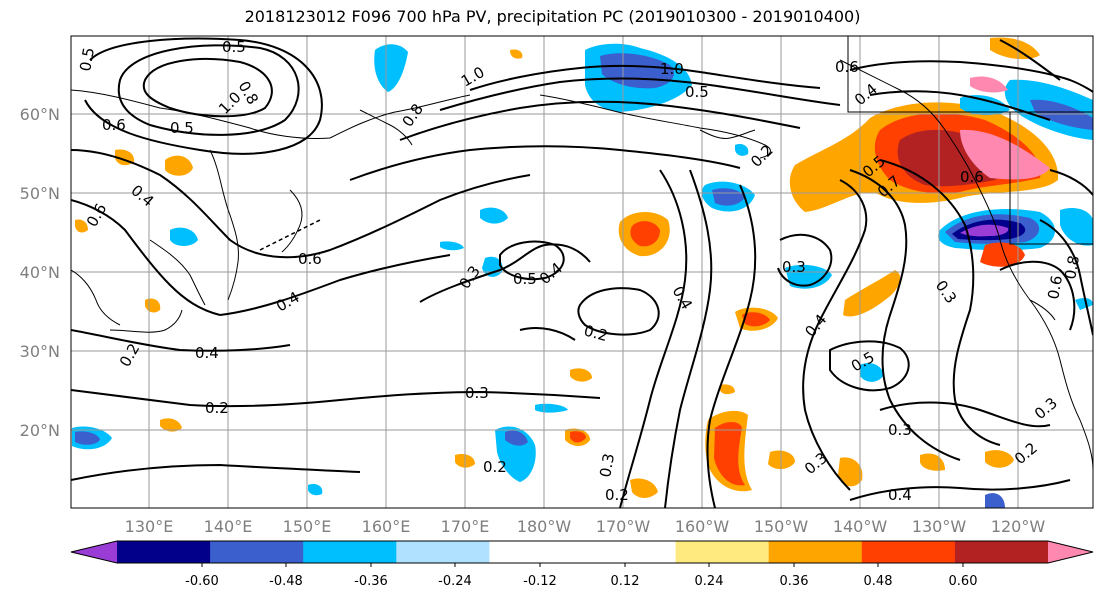 Image resolution: width=1105 pixels, height=601 pixels. Describe the element at coordinates (1072, 267) in the screenshot. I see `contour-label: 0.8` at that location.